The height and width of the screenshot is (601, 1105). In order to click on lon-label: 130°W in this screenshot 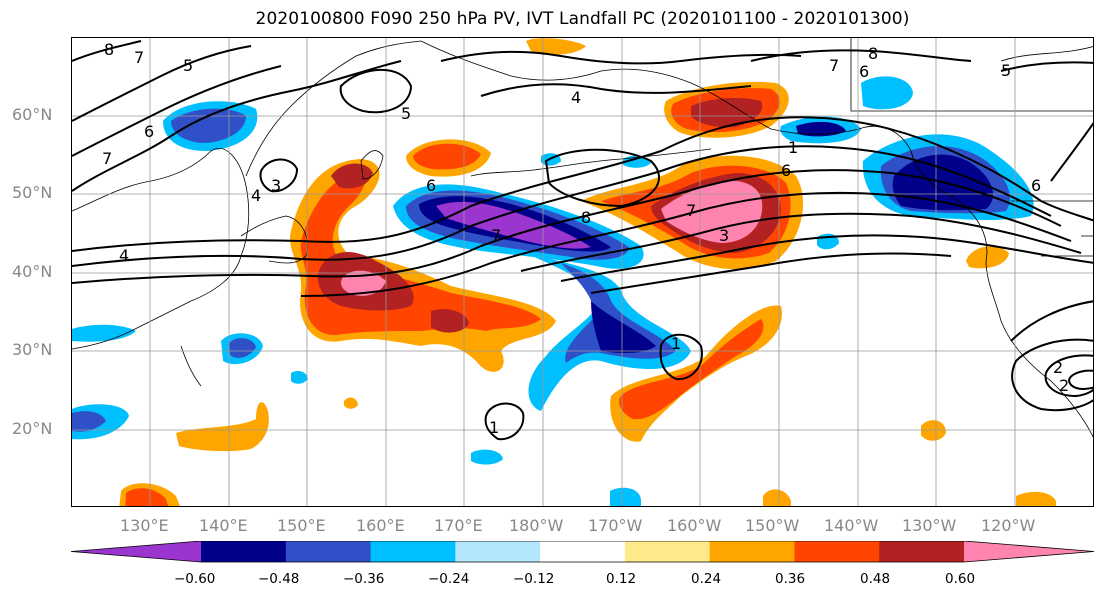, I will do `click(929, 525)`.